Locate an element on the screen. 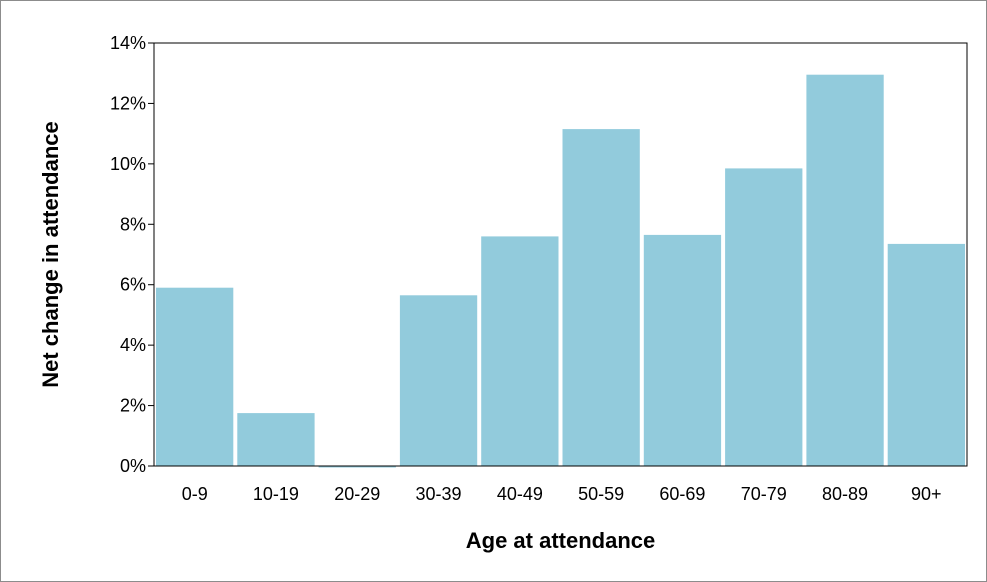 The width and height of the screenshot is (987, 582). y-axis-ticks: 0% 2% 4% 6% 8% 10% 12% 14% is located at coordinates (132, 254).